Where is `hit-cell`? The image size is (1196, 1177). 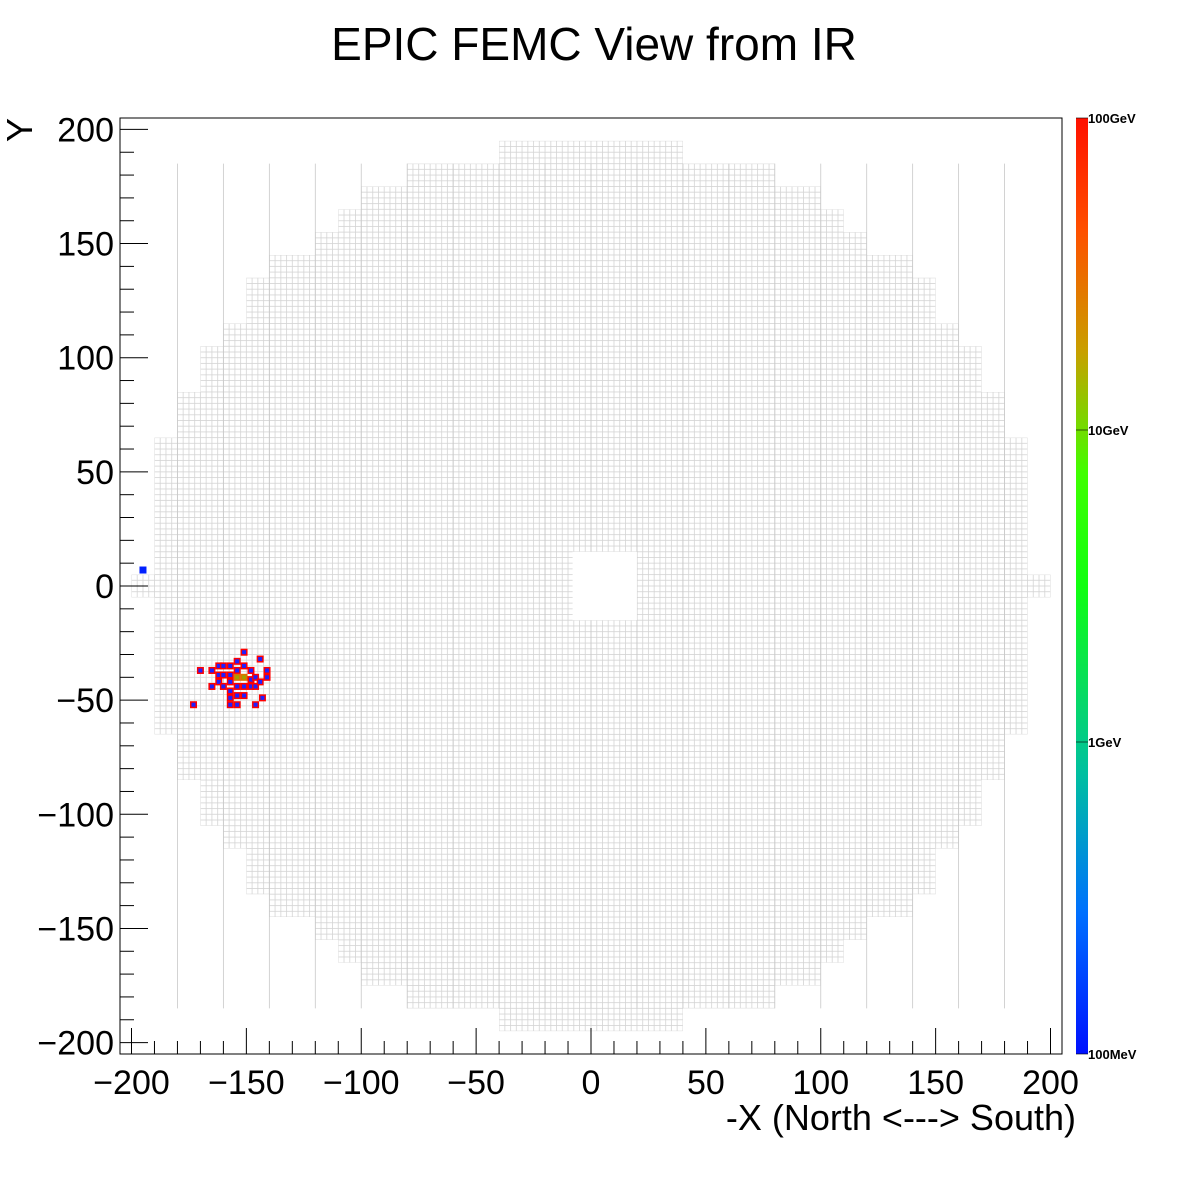 hit-cell is located at coordinates (143, 570).